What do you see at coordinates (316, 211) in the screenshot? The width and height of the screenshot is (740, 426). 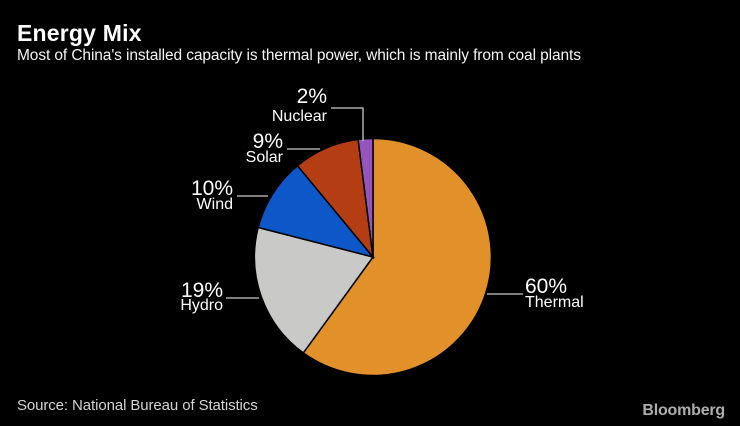 I see `pie-slice-wind` at bounding box center [316, 211].